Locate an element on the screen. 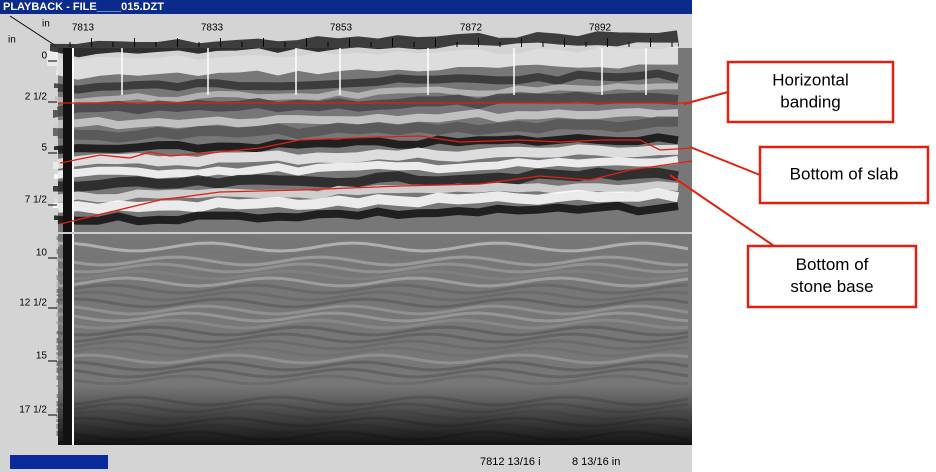 This screenshot has width=936, height=472. y-tick-label: 5 is located at coordinates (44, 148).